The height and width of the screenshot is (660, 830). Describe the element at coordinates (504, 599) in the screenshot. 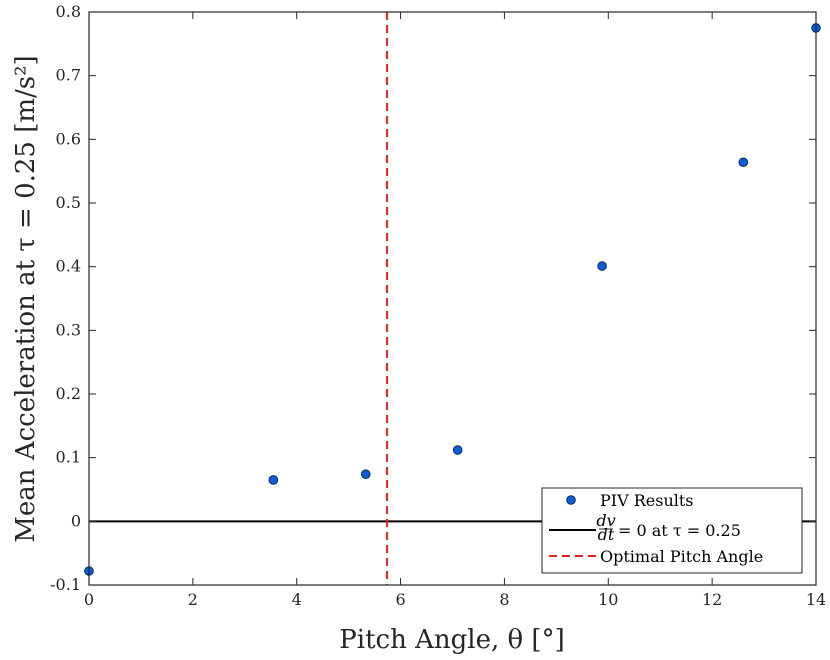

I see `x-tick-label: 8` at that location.